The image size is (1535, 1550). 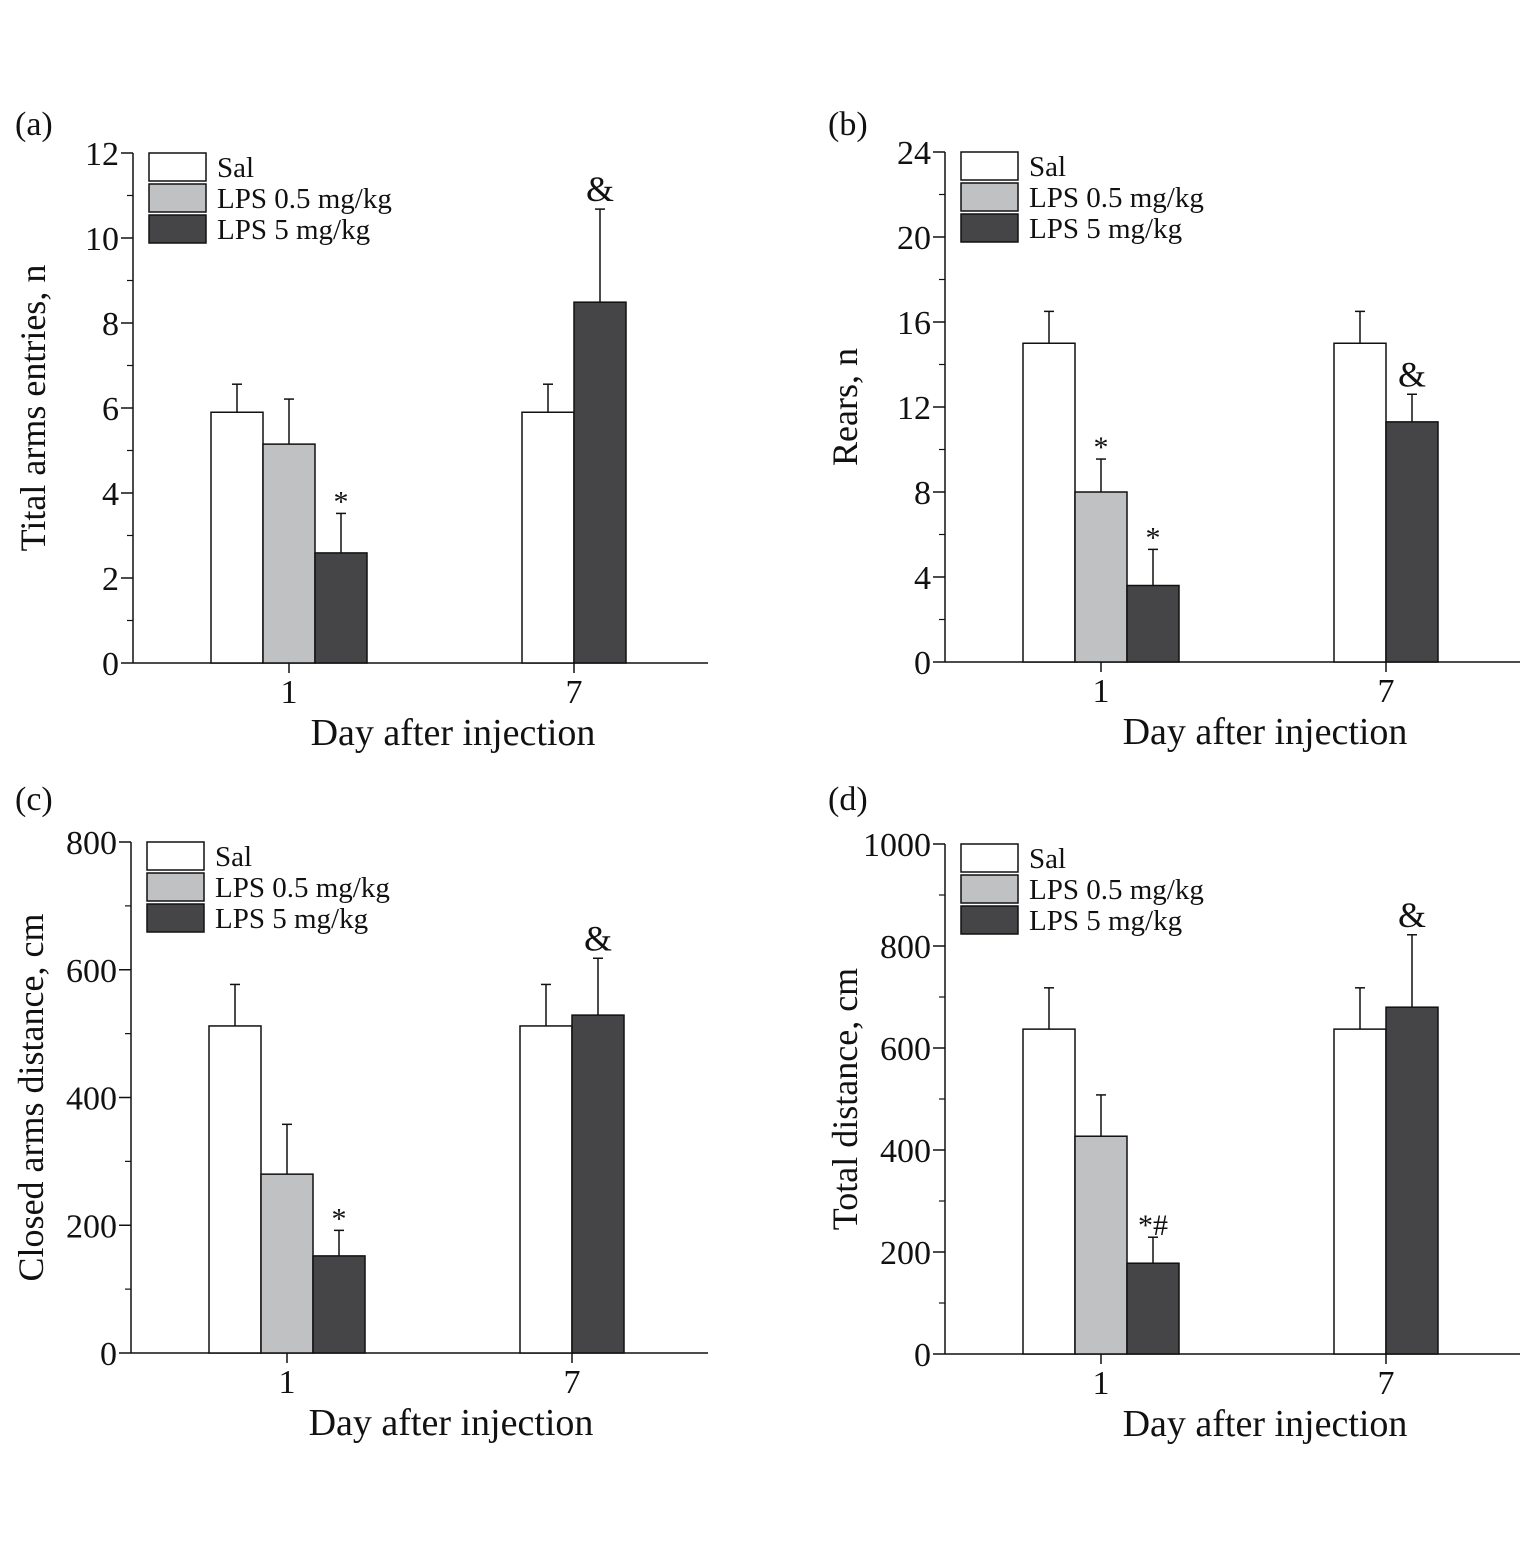 What do you see at coordinates (845, 407) in the screenshot?
I see `y-axis-title: Rears, n` at bounding box center [845, 407].